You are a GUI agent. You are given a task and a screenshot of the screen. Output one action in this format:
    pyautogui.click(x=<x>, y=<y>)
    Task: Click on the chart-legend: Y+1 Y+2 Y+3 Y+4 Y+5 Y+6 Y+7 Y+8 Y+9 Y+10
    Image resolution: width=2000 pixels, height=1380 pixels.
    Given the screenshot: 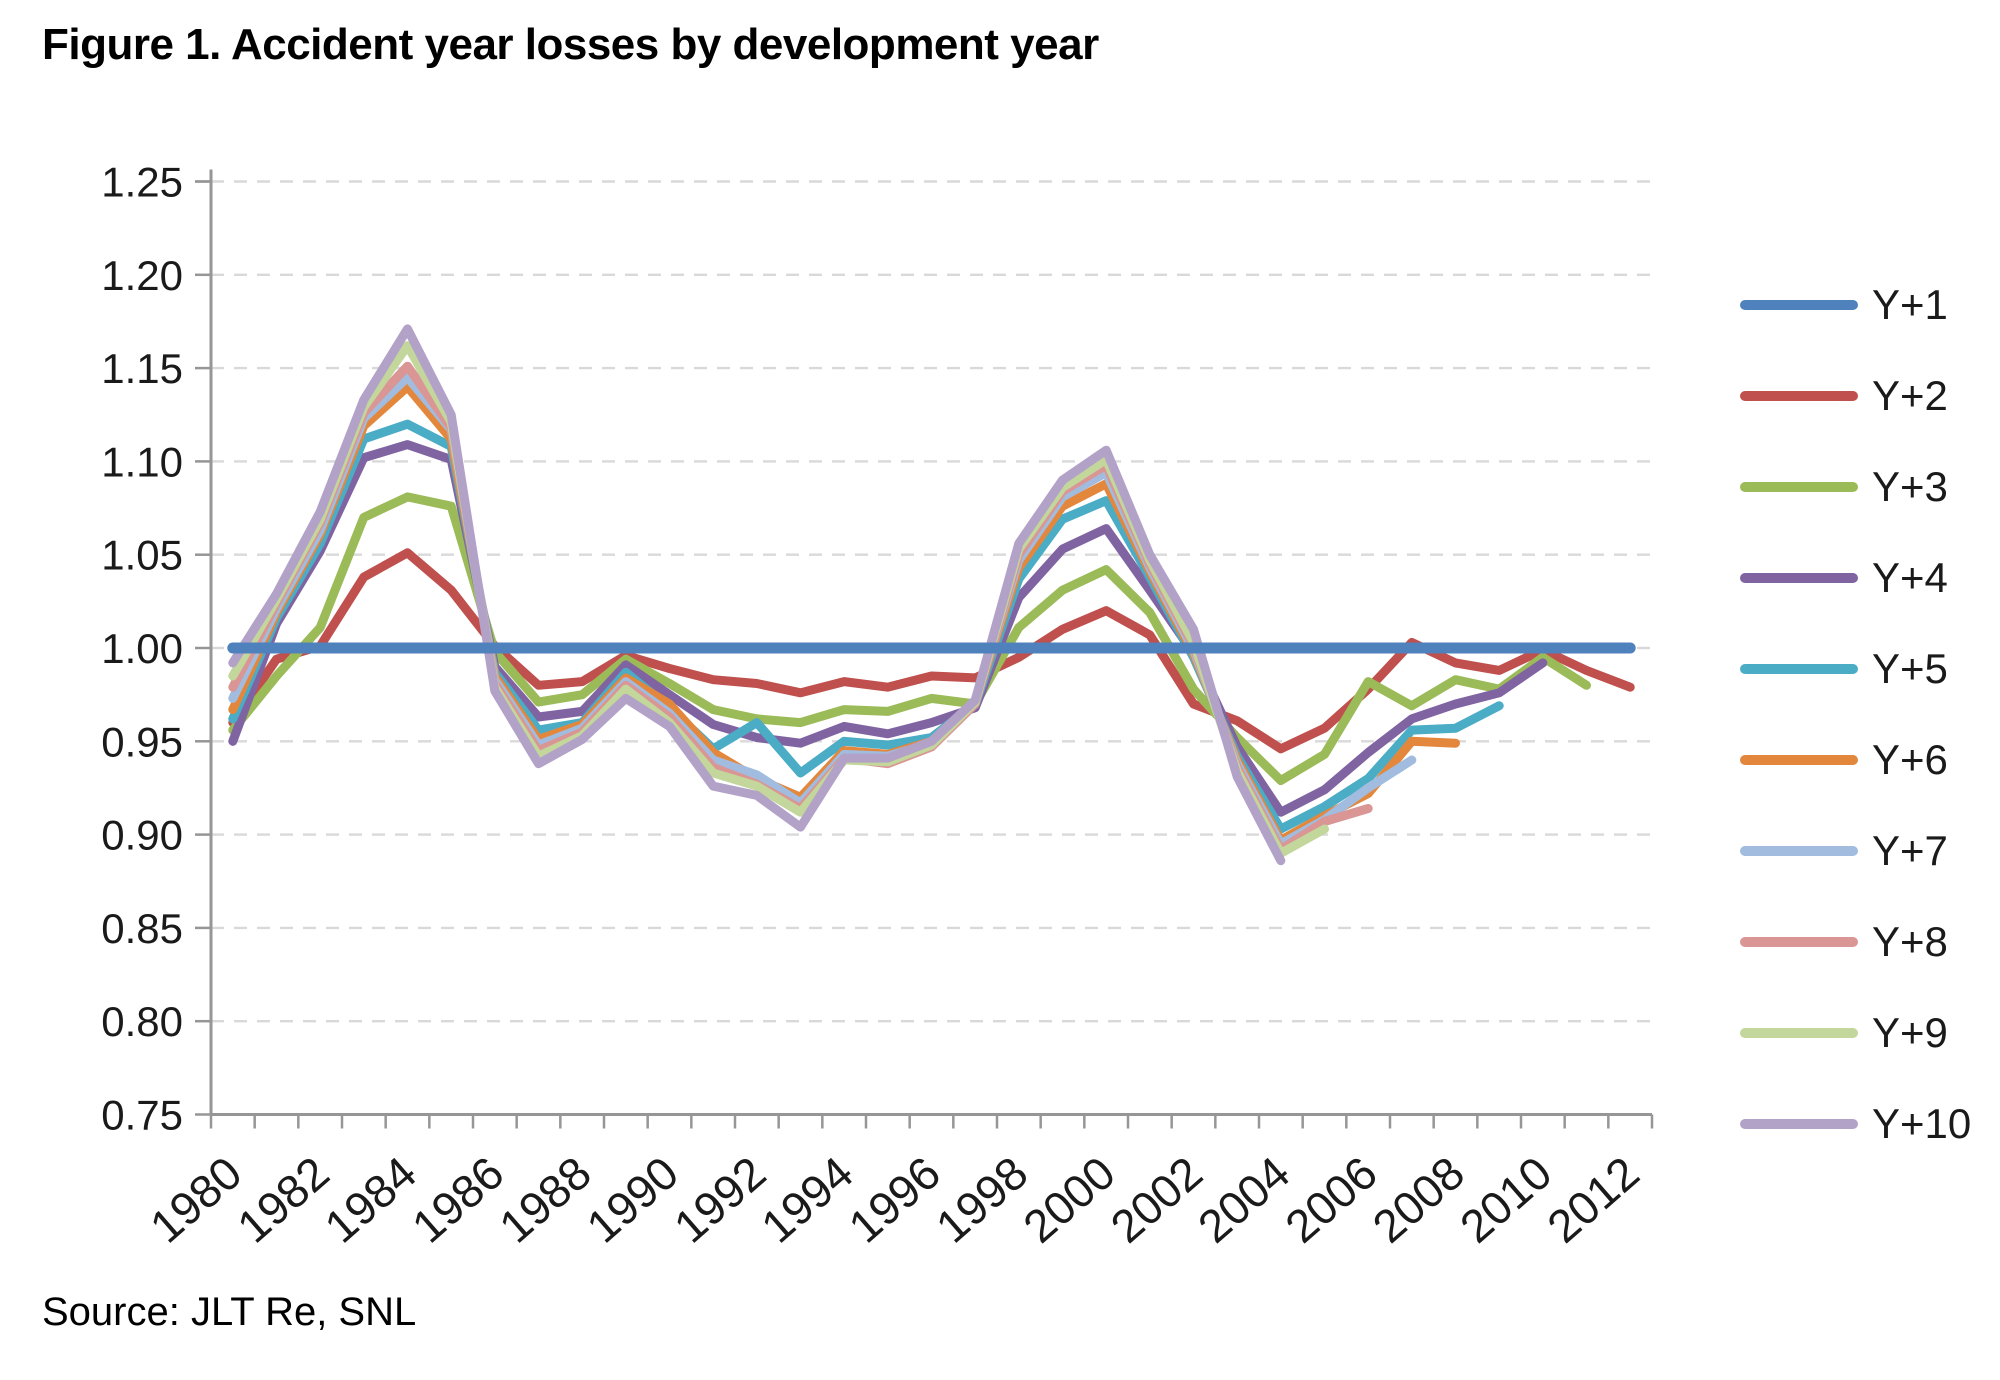 What is the action you would take?
    pyautogui.click(x=1870, y=690)
    